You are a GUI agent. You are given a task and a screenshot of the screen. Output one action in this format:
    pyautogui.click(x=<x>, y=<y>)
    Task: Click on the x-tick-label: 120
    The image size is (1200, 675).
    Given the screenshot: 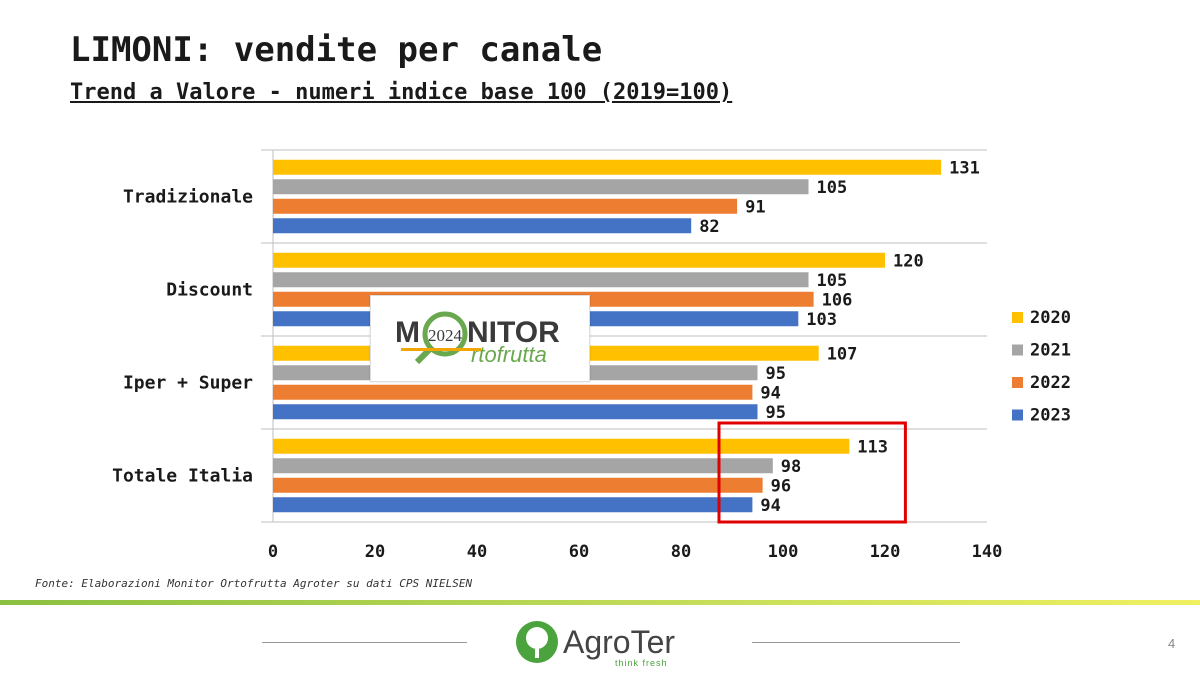 What is the action you would take?
    pyautogui.click(x=885, y=552)
    